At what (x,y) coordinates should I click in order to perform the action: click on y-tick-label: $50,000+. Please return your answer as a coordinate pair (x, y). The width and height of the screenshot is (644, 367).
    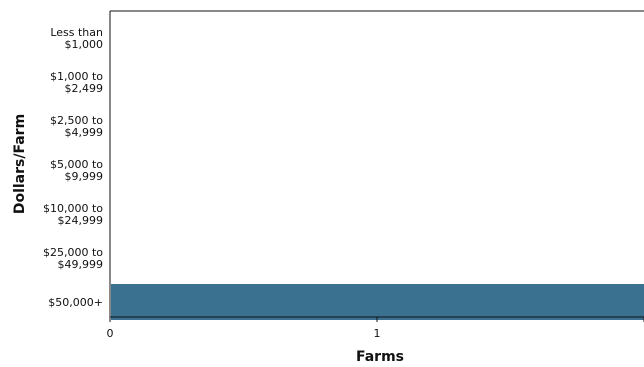
    Looking at the image, I should click on (75, 302).